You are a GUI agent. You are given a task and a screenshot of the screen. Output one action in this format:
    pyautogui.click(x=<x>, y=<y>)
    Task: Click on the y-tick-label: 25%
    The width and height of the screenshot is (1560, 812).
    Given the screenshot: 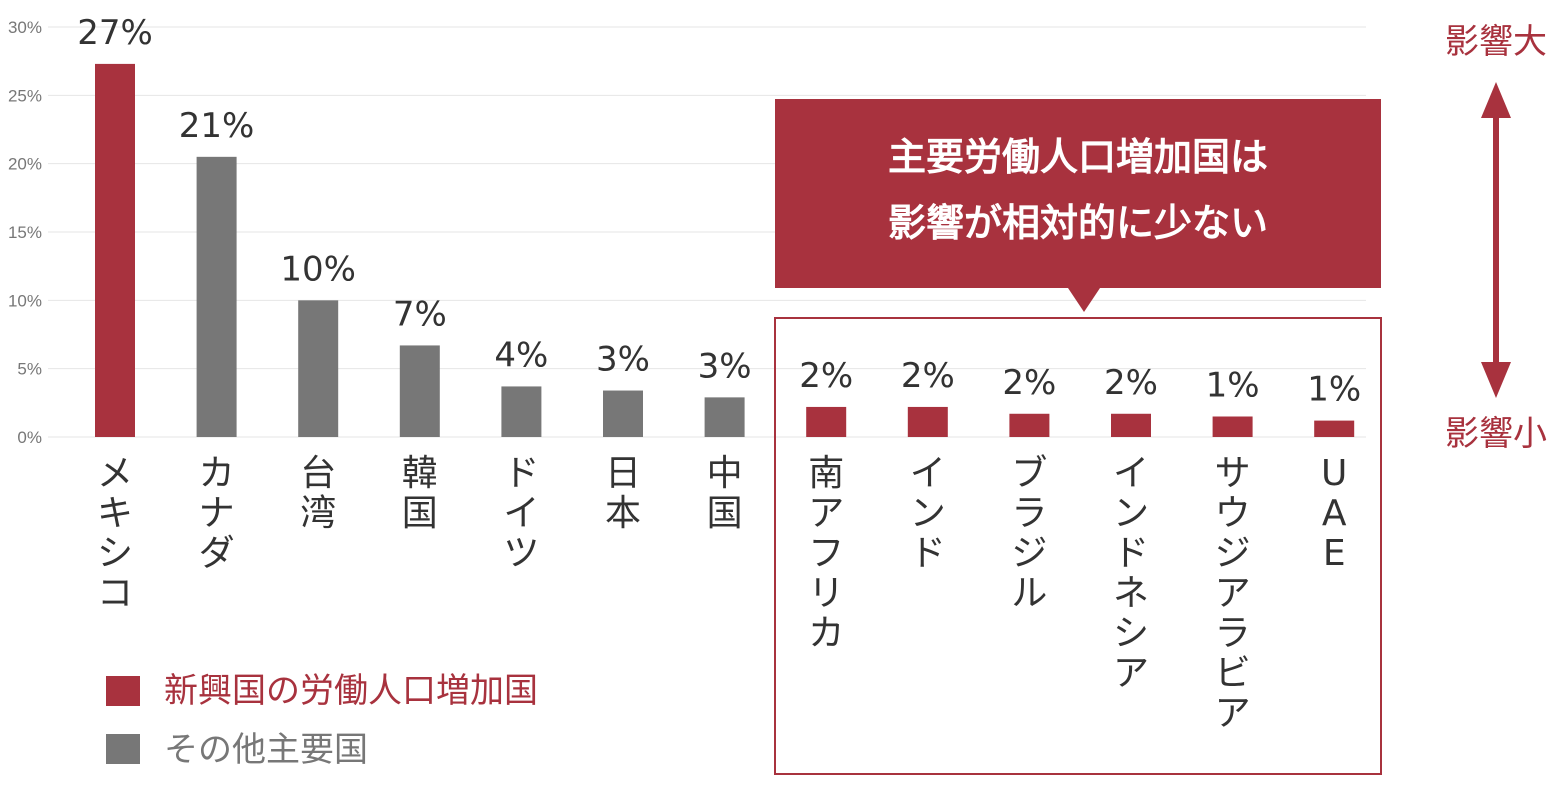 What is the action you would take?
    pyautogui.click(x=25, y=95)
    